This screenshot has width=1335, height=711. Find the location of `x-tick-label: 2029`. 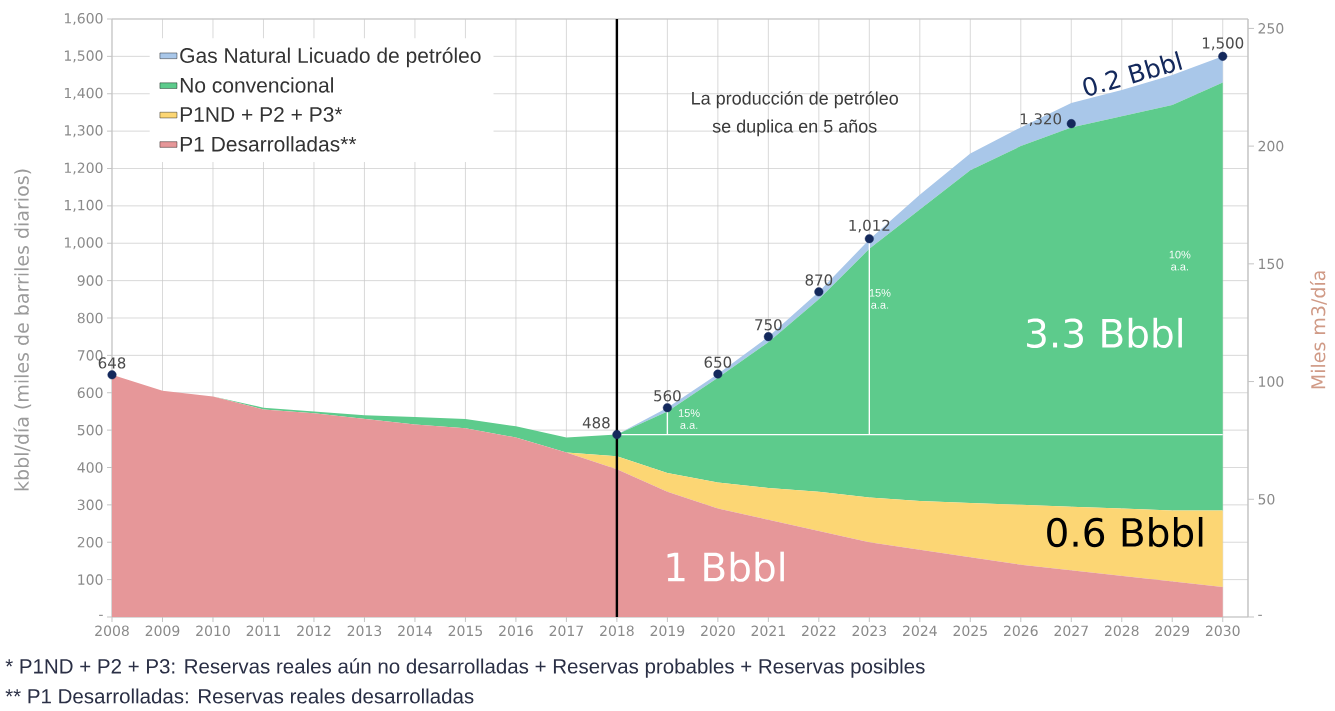

x-tick-label: 2029 is located at coordinates (1172, 631).